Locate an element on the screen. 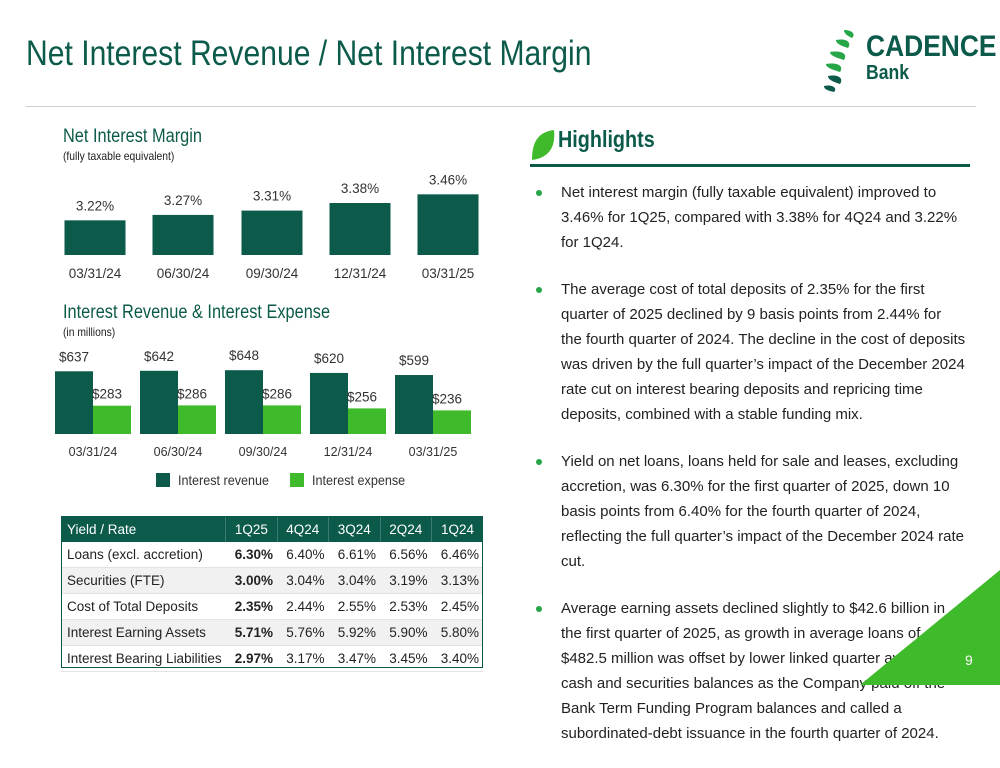  value-cell: 6.56% is located at coordinates (406, 555).